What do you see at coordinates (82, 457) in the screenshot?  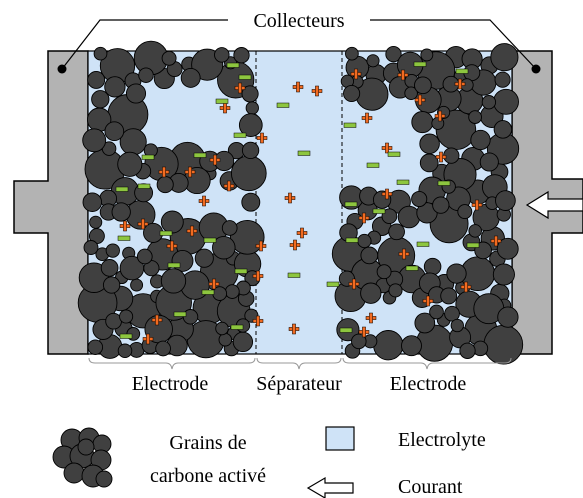 I see `legend-grains-icon` at bounding box center [82, 457].